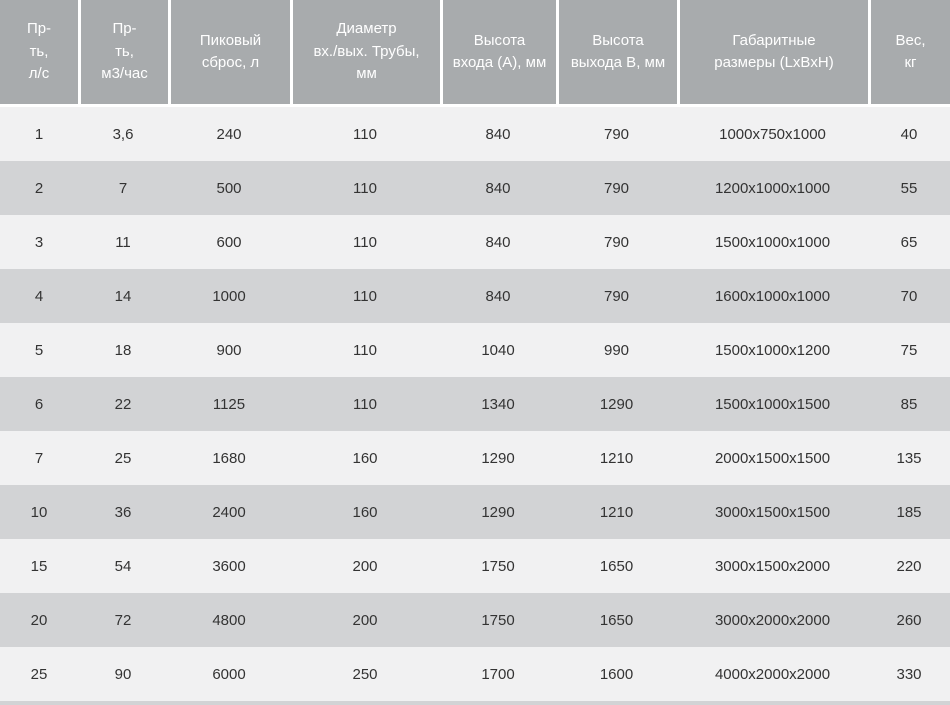  I want to click on table-cell: 22, so click(123, 404).